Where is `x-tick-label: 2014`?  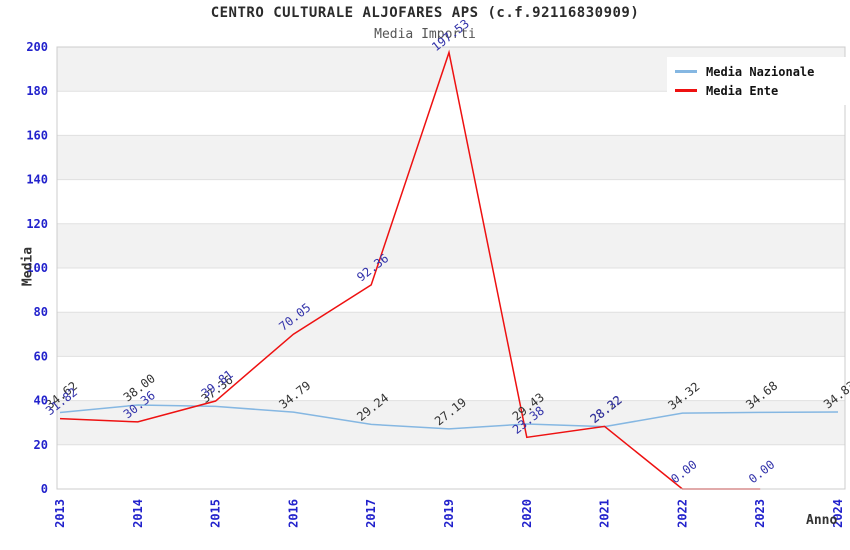 x-tick-label: 2014 is located at coordinates (138, 513).